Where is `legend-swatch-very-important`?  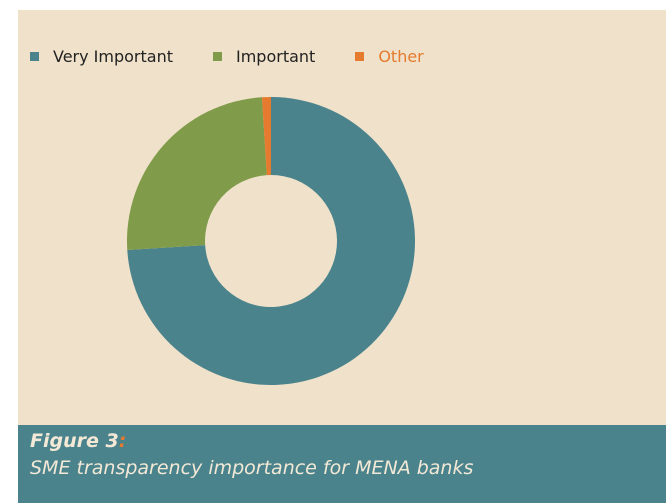 legend-swatch-very-important is located at coordinates (34, 56).